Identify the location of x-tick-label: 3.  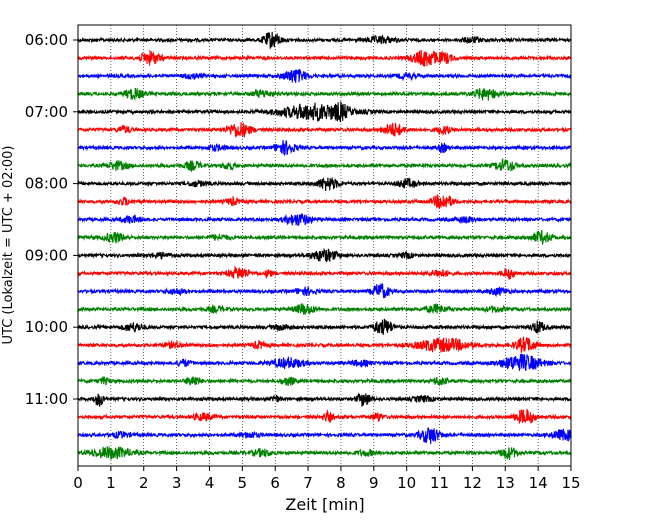
(177, 483).